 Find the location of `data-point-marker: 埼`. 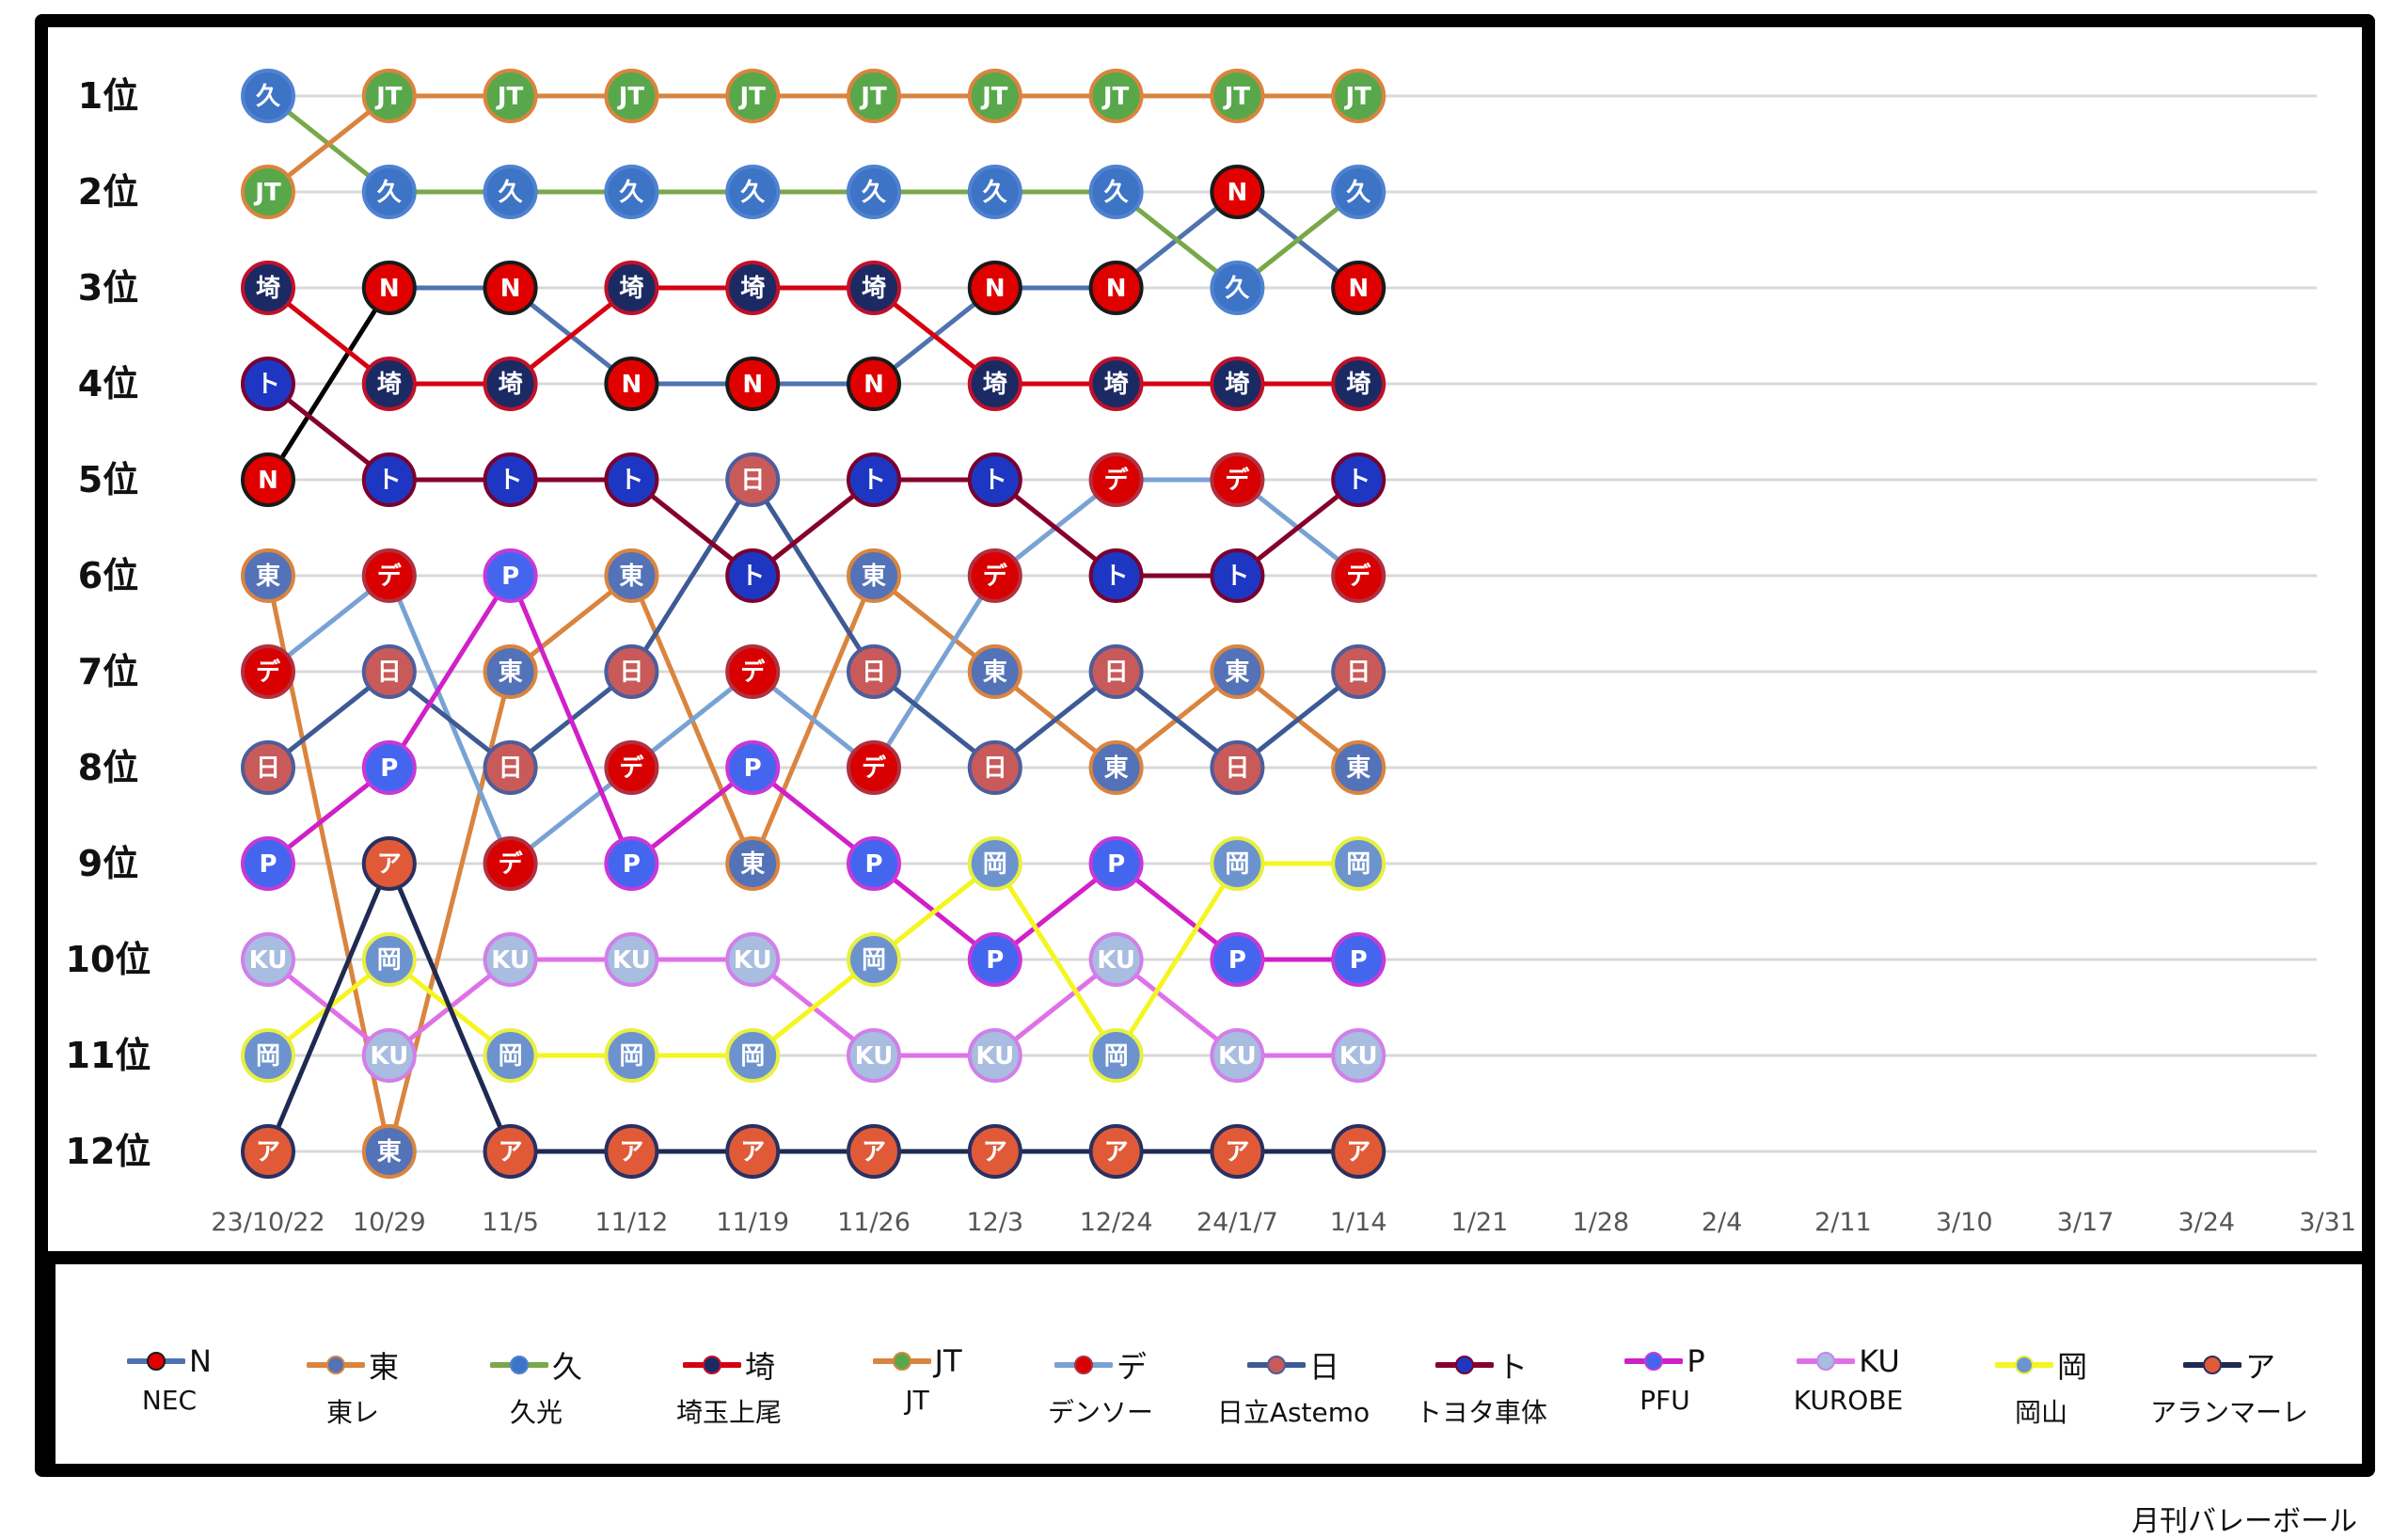

data-point-marker: 埼 is located at coordinates (874, 288).